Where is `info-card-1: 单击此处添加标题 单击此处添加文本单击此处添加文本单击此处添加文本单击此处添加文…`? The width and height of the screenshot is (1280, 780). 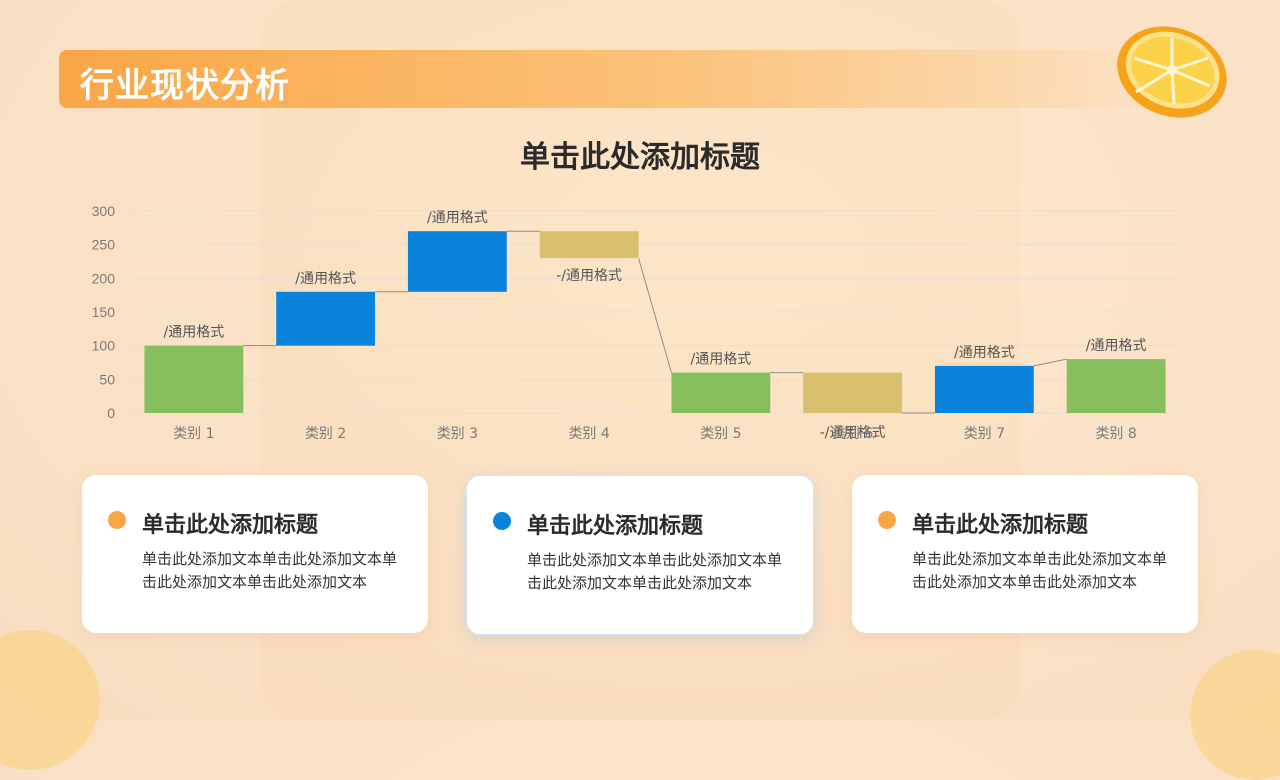
info-card-1: 单击此处添加标题 单击此处添加文本单击此处添加文本单击此处添加文本单击此处添加文… is located at coordinates (255, 554).